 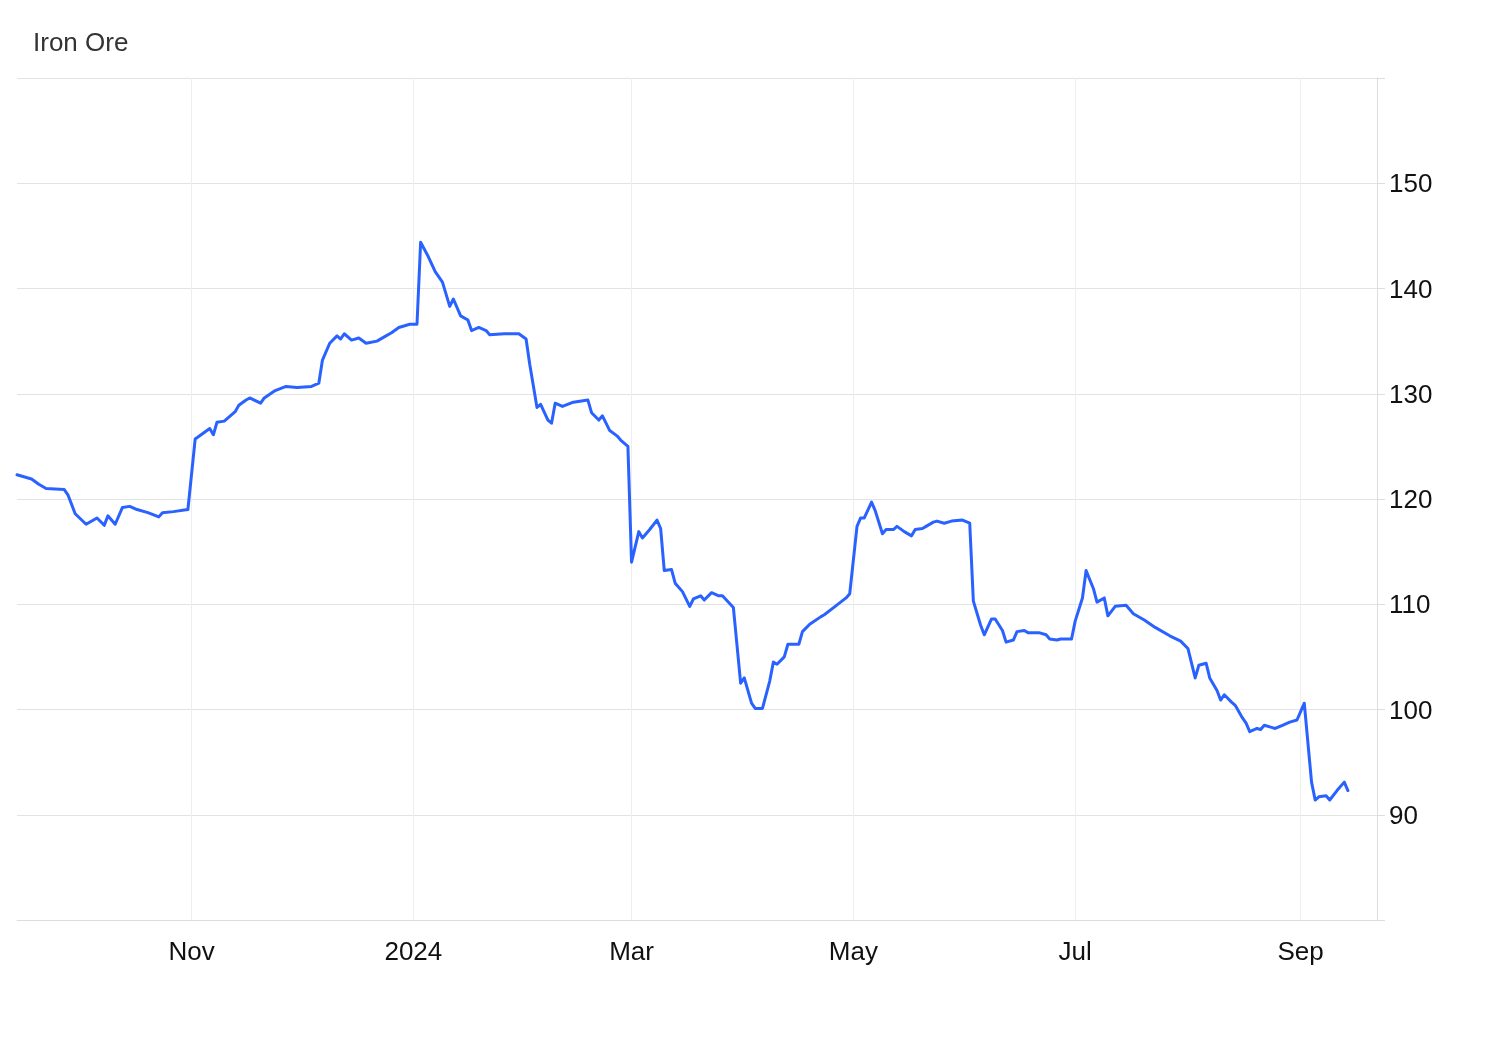 I want to click on x-tick-label: Jul, so click(x=1075, y=951).